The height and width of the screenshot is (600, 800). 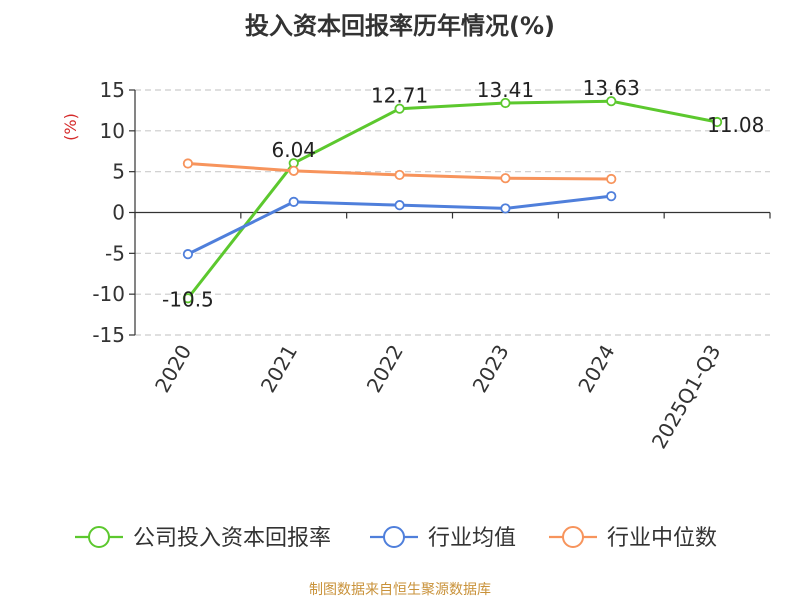 I want to click on data-label: 13.63, so click(x=611, y=88).